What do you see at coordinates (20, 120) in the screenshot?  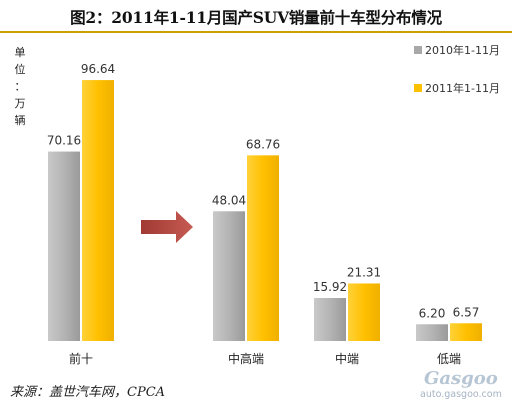 I see `unit-char: 辆` at bounding box center [20, 120].